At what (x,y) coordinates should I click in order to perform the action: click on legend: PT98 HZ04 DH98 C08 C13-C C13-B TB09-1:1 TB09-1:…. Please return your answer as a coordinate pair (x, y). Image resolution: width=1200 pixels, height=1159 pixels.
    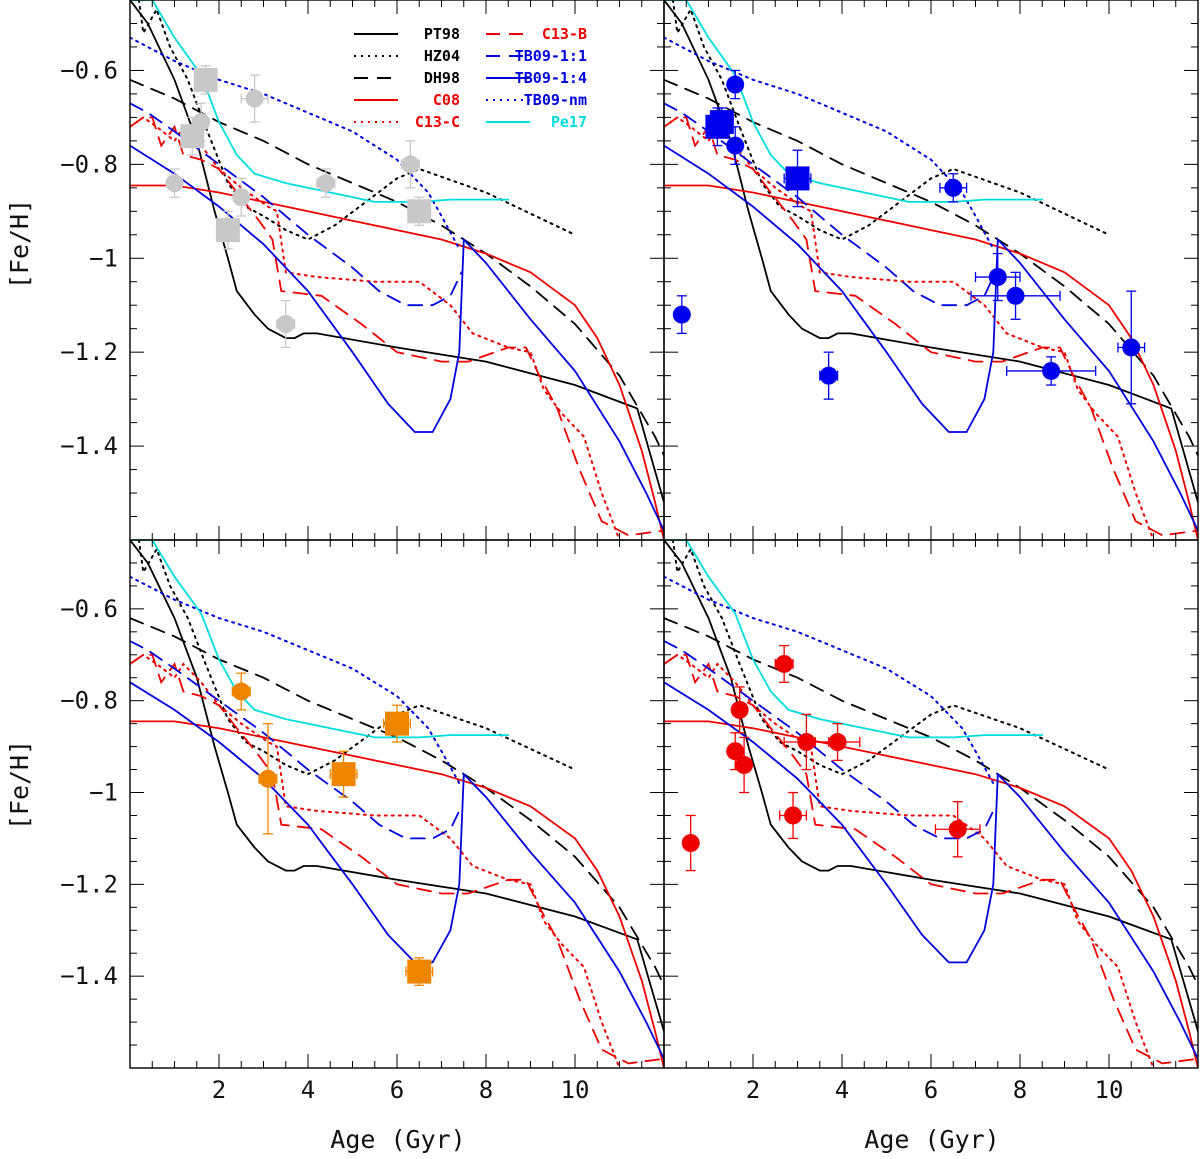
    Looking at the image, I should click on (470, 78).